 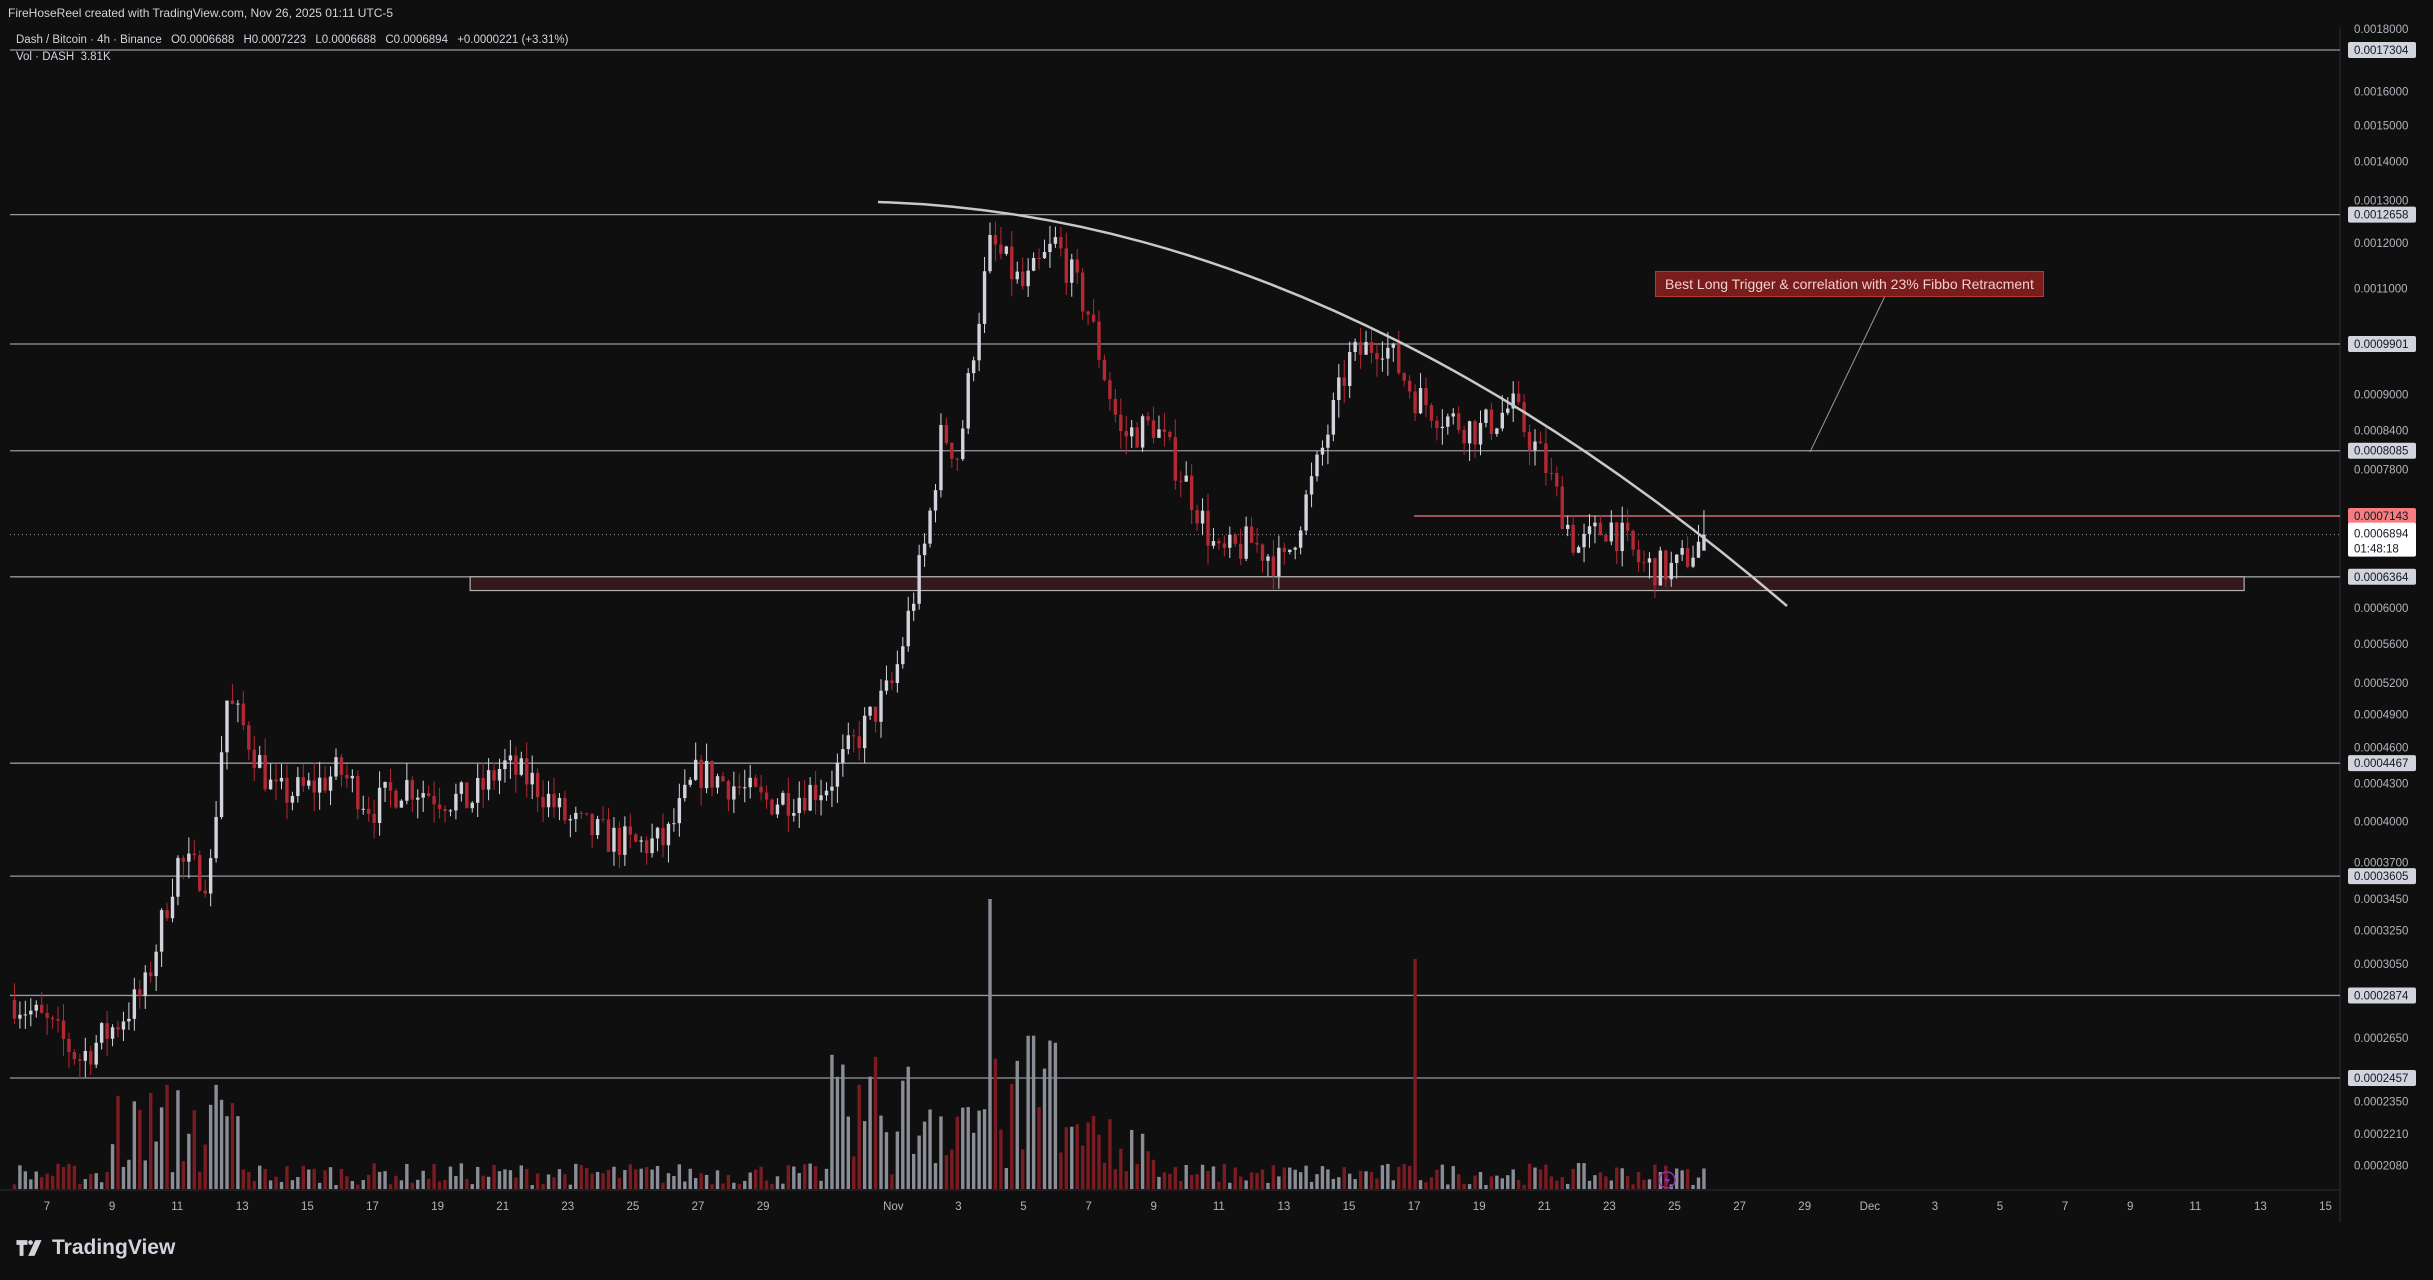 I want to click on level-price-tag: 0.0004467, so click(x=2381, y=764).